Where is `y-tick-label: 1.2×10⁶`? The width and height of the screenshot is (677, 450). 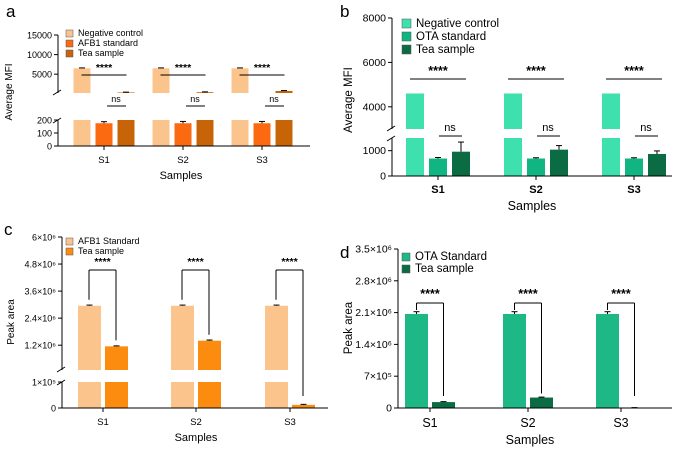
y-tick-label: 1.2×10⁶ is located at coordinates (41, 346).